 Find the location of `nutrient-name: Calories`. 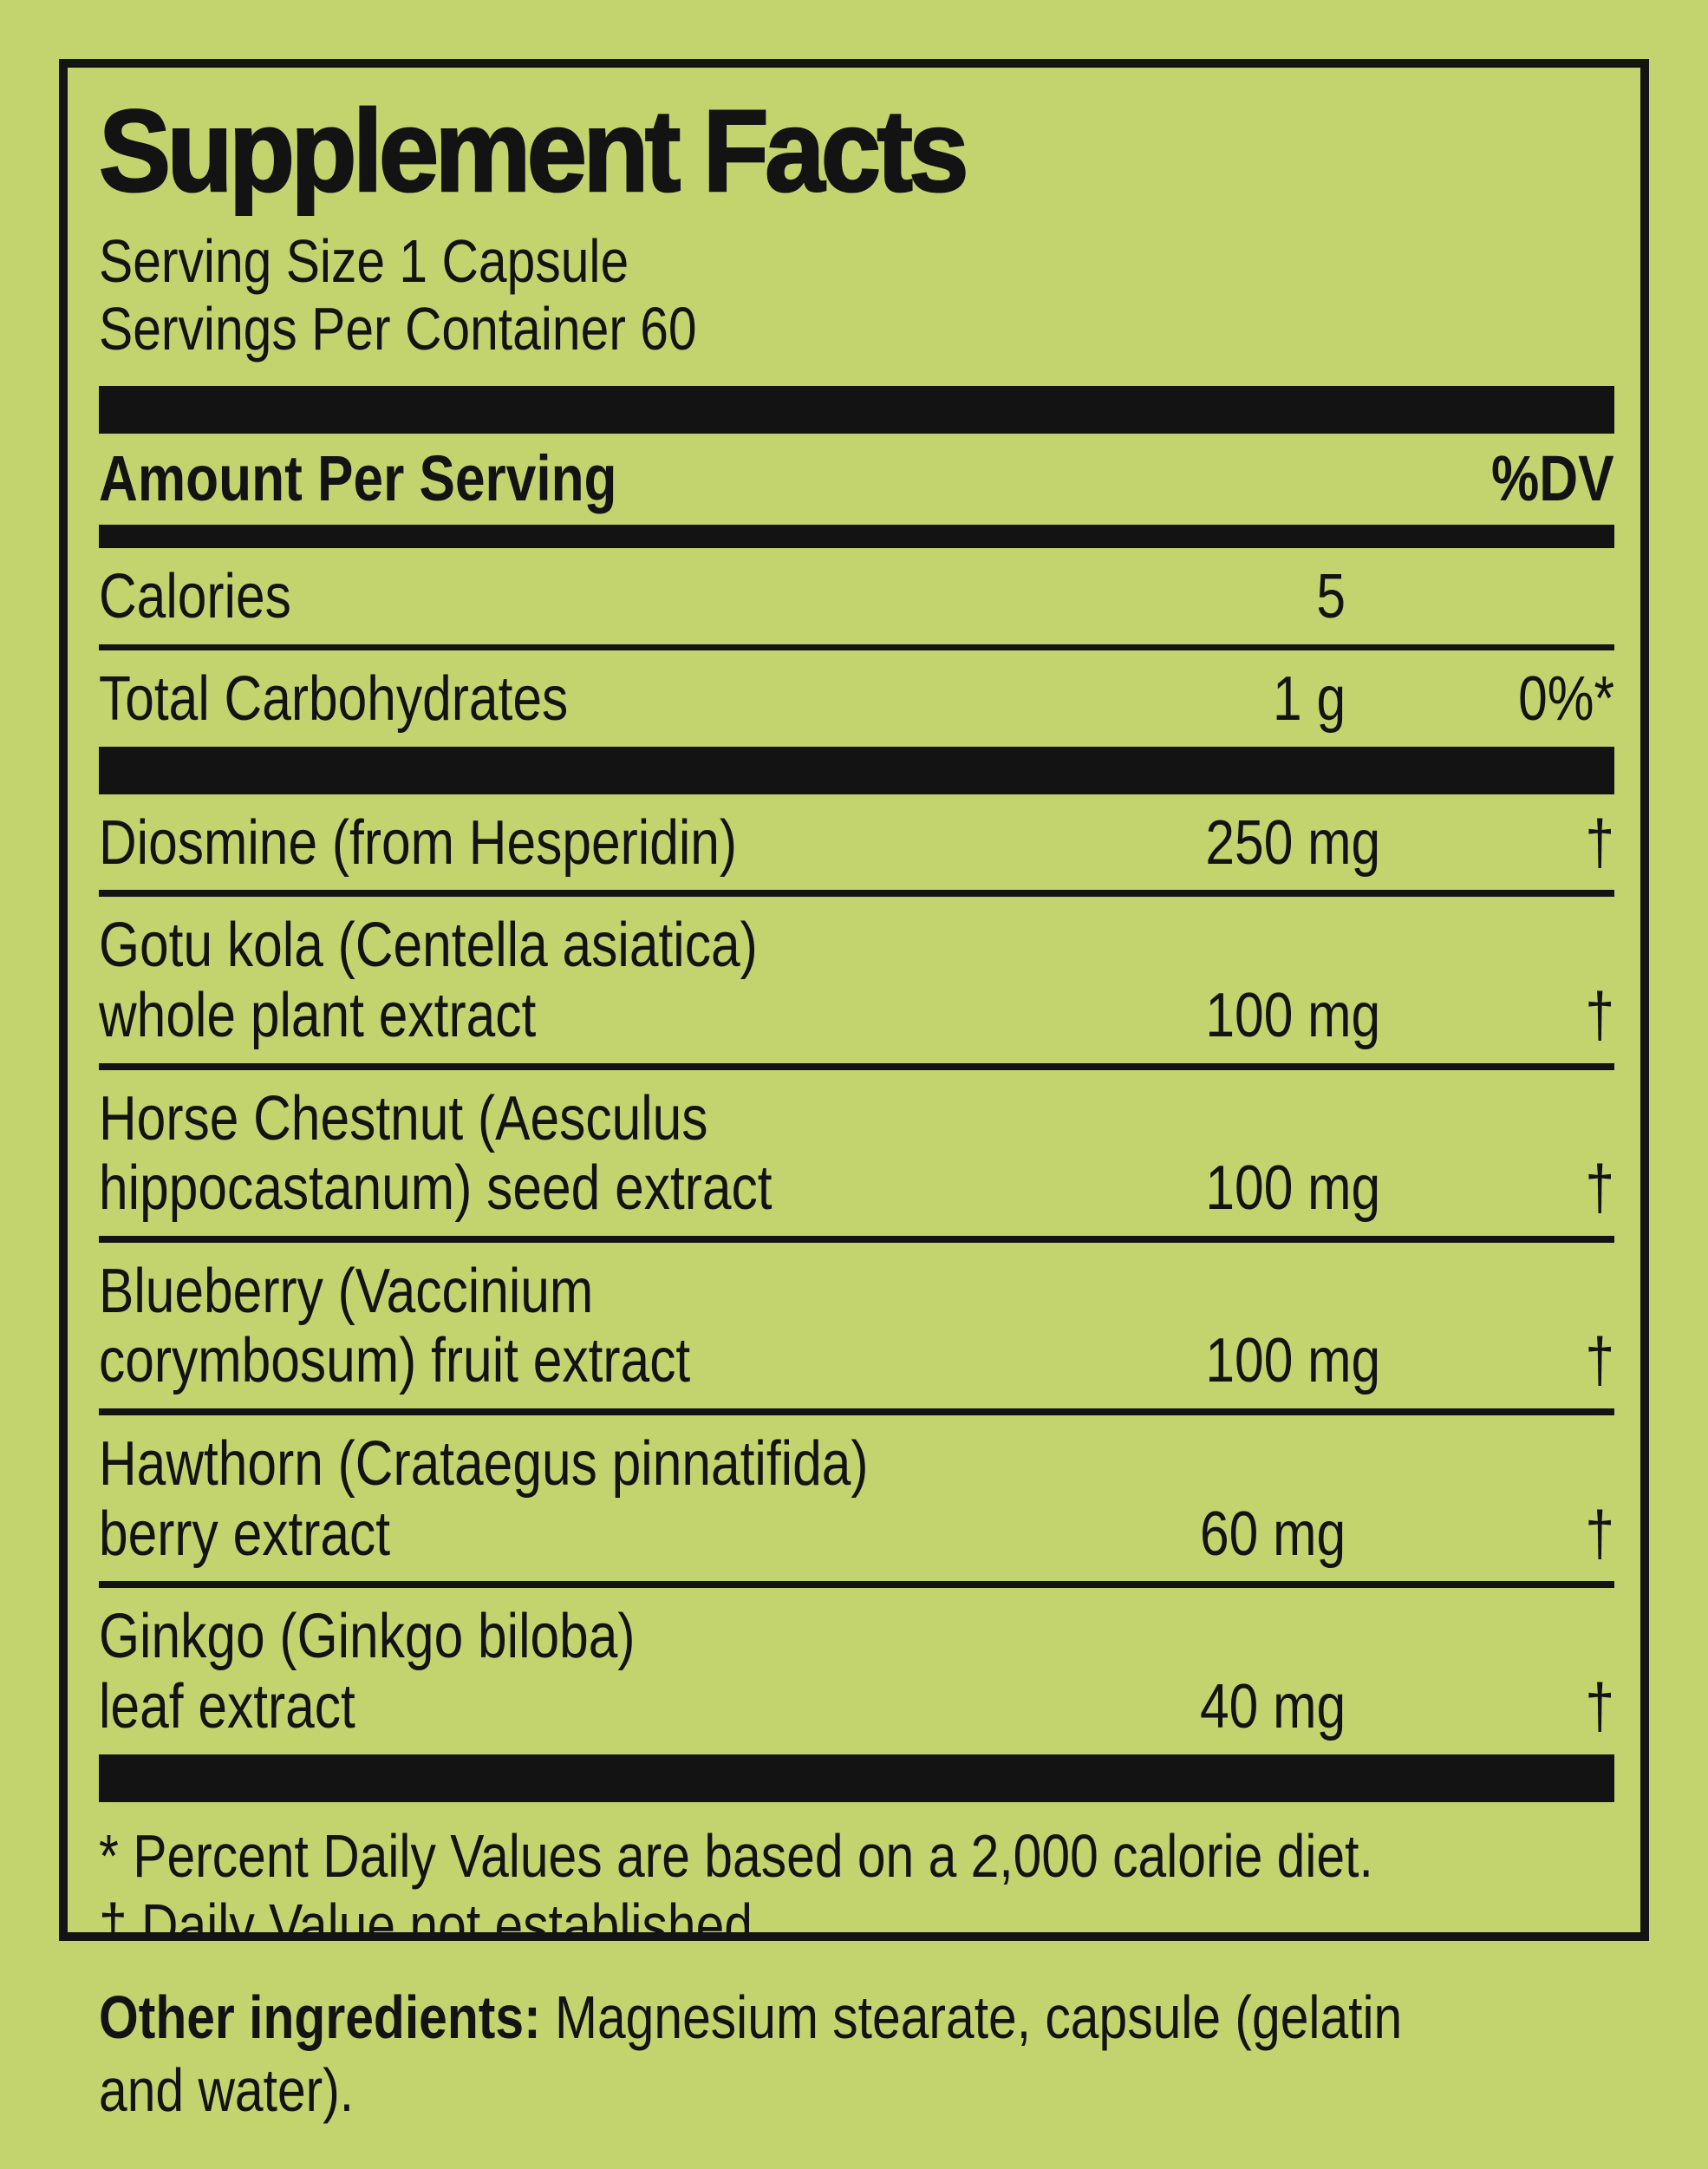

nutrient-name: Calories is located at coordinates (195, 597).